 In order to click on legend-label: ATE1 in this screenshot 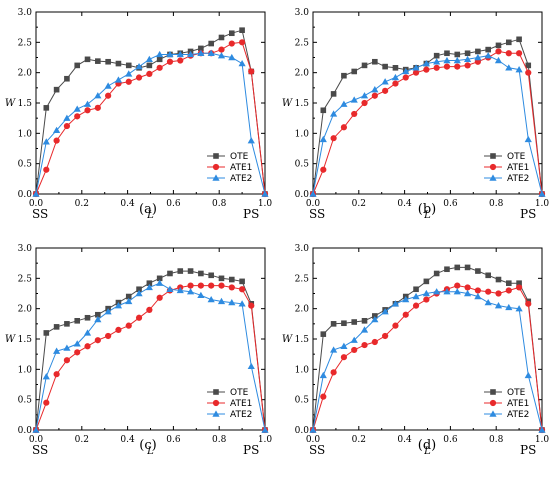, I will do `click(241, 168)`.